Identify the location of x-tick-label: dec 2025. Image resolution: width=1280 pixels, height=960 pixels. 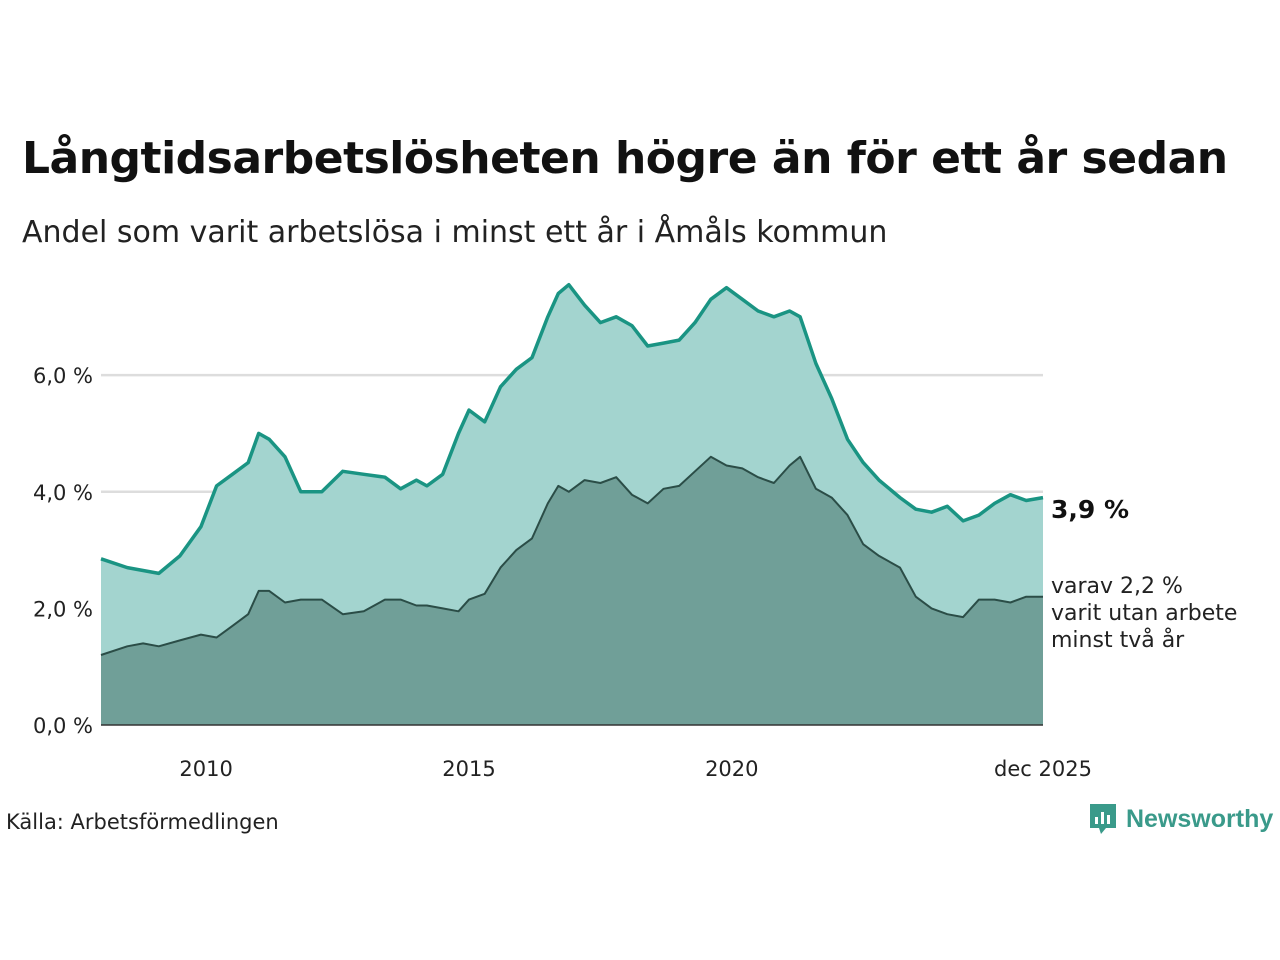
(1043, 769).